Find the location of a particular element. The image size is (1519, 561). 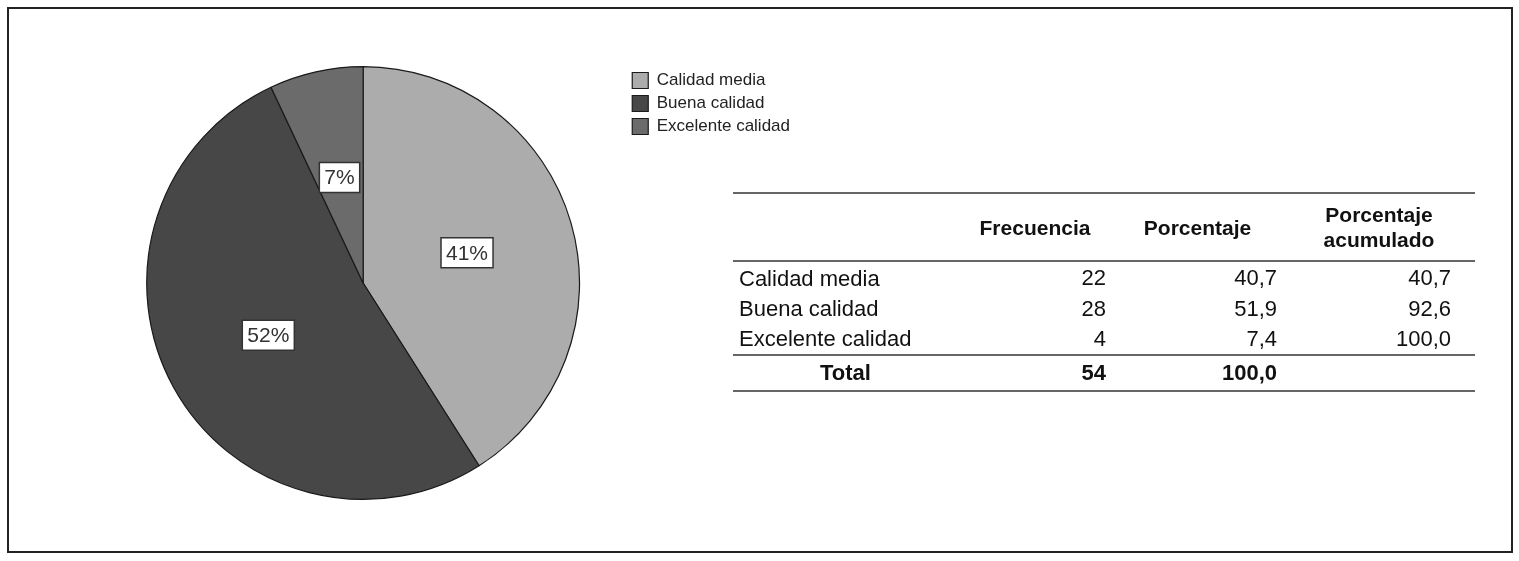

data-label: 28 is located at coordinates (1093, 309).